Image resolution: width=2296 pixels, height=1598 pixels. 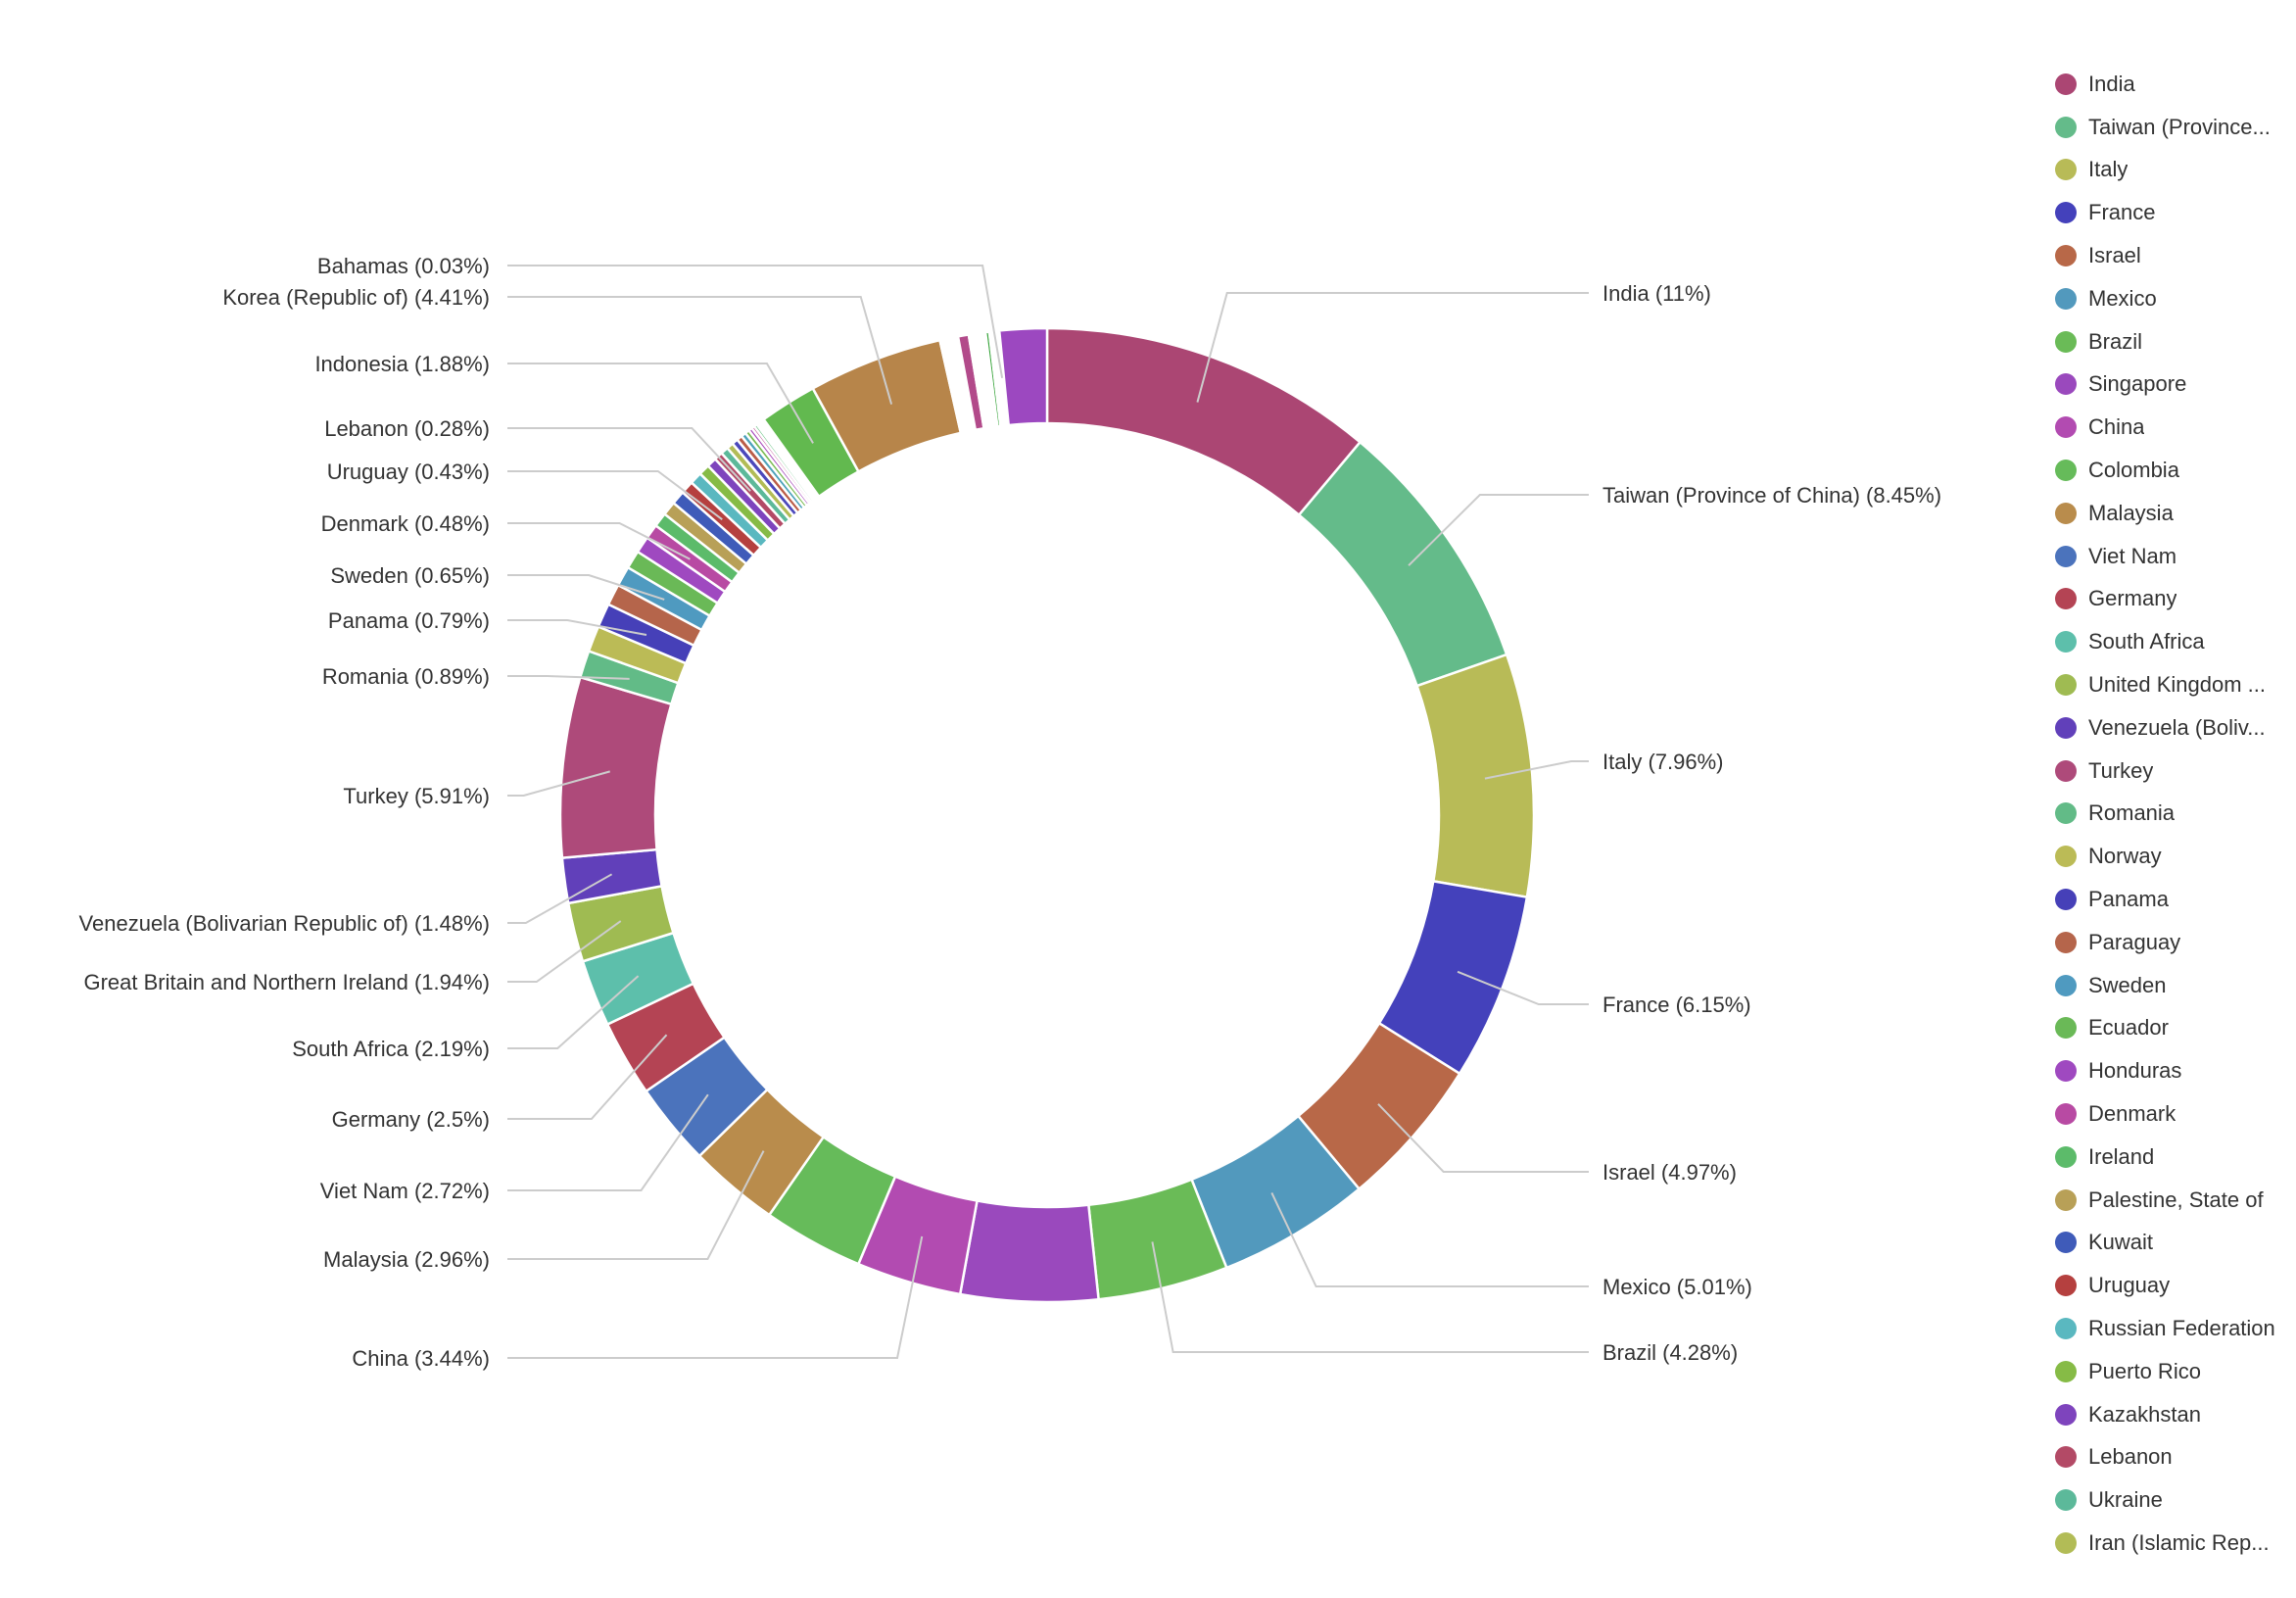 What do you see at coordinates (2173, 341) in the screenshot?
I see `legend-item-brazil: Brazil` at bounding box center [2173, 341].